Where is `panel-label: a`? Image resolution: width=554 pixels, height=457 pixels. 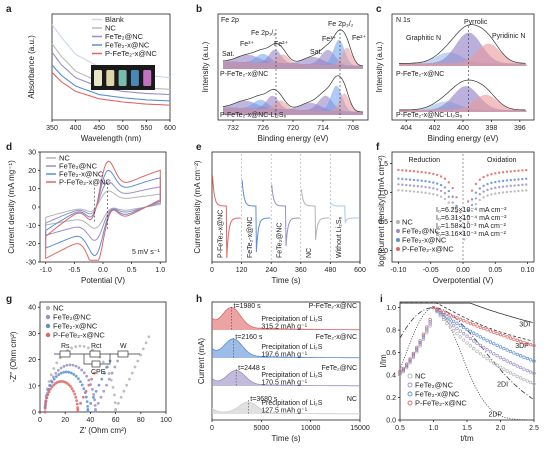 panel-label: a is located at coordinates (9, 9).